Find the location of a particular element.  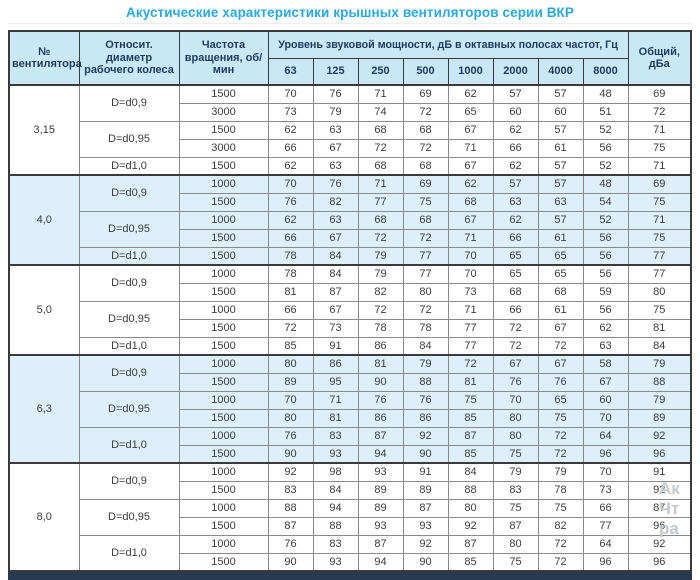

table-row: 1500 90 93 94 90 85 75 72 96 96 is located at coordinates (350, 562).